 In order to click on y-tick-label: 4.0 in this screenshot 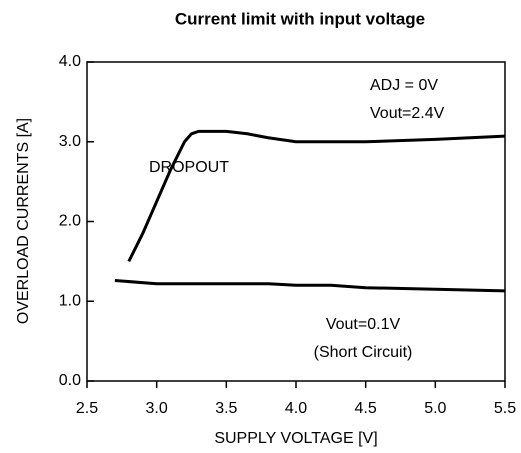, I will do `click(70, 61)`.